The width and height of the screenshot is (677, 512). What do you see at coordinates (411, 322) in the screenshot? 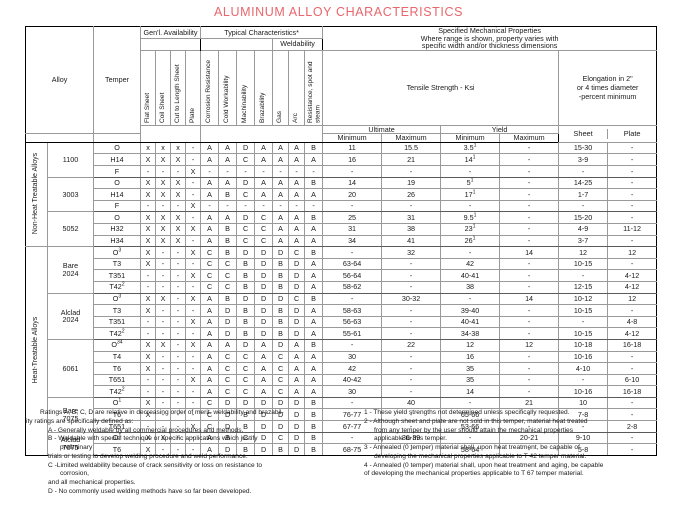
I see `ultimate-maximum: -` at bounding box center [411, 322].